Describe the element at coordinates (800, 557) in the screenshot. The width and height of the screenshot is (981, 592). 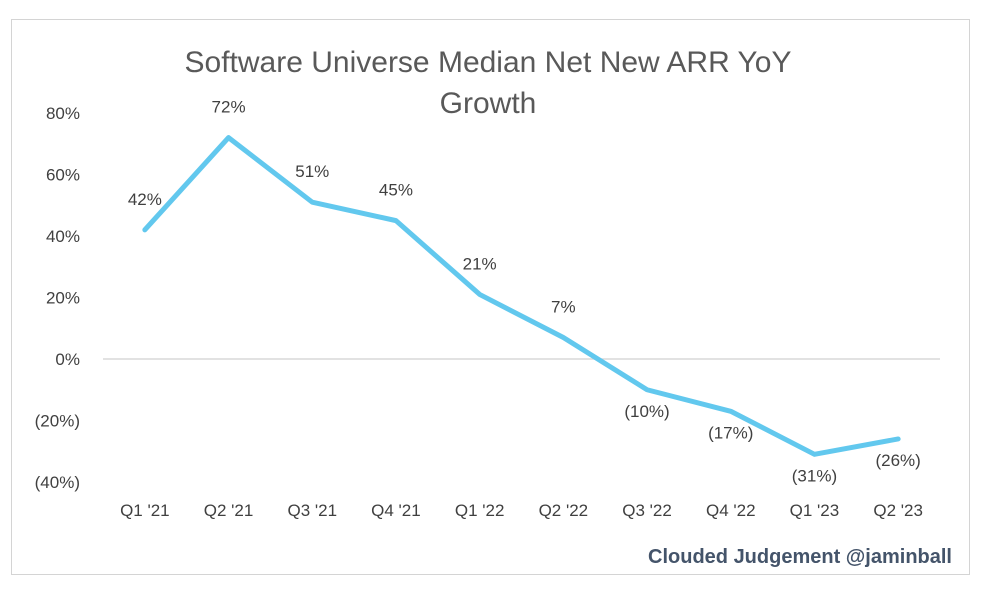
I see `watermark-credit: Clouded Judgement @jaminball` at that location.